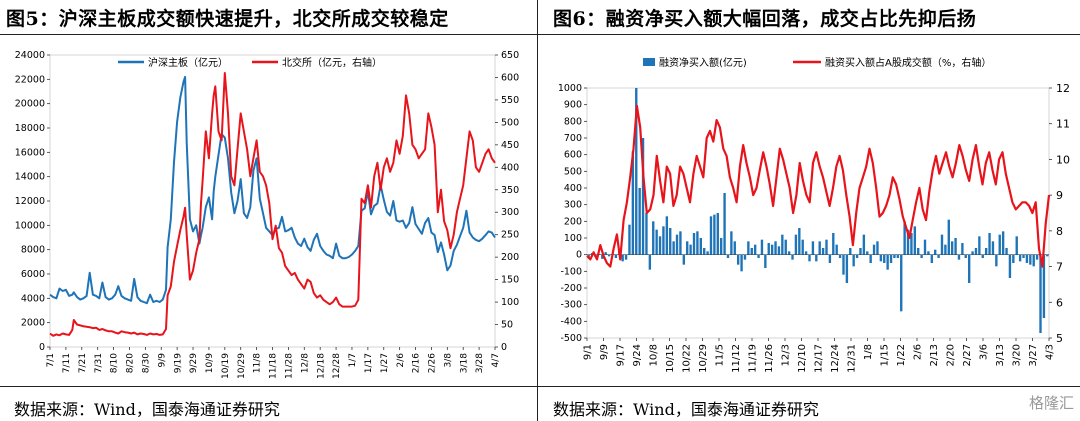 The image size is (1080, 421). I want to click on x-tick-label: 7/1, so click(51, 360).